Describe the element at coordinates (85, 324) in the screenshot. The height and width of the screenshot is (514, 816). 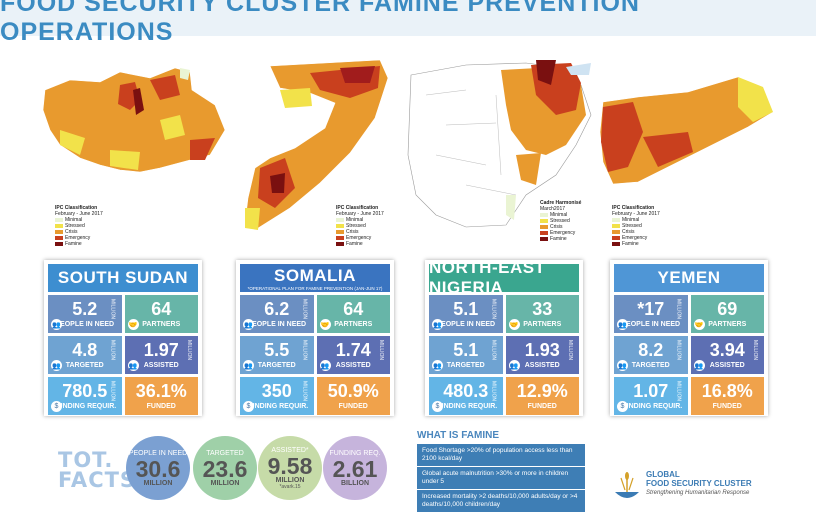
I see `people-in-need-label: PEOPLE IN NEED` at that location.